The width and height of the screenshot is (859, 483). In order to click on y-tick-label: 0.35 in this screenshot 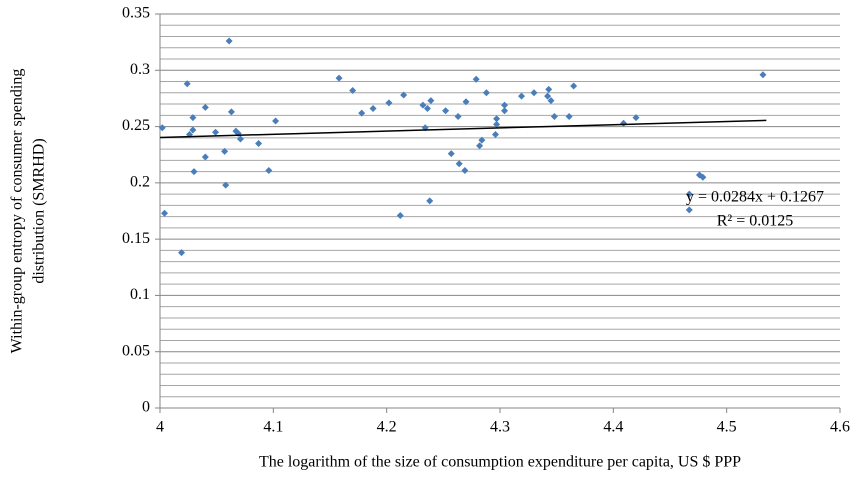, I will do `click(136, 13)`.